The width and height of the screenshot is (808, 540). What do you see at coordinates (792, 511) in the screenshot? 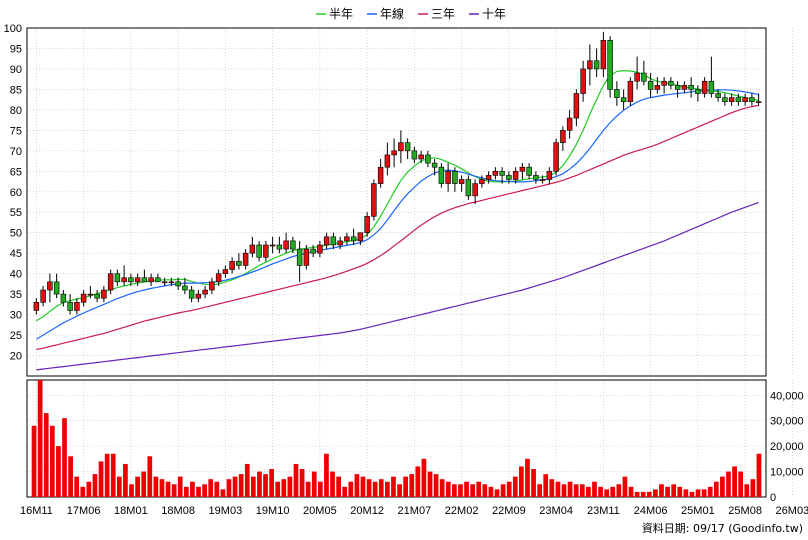
I see `x-tick-label: 26M03` at bounding box center [792, 511].